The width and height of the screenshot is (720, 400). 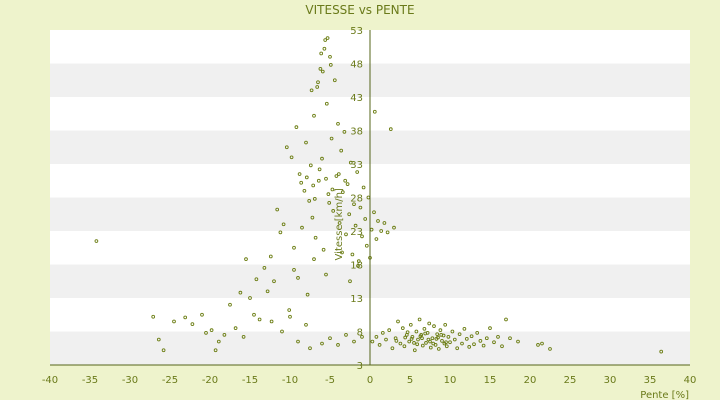 I want to click on x-tick-label: 0, so click(x=370, y=380).